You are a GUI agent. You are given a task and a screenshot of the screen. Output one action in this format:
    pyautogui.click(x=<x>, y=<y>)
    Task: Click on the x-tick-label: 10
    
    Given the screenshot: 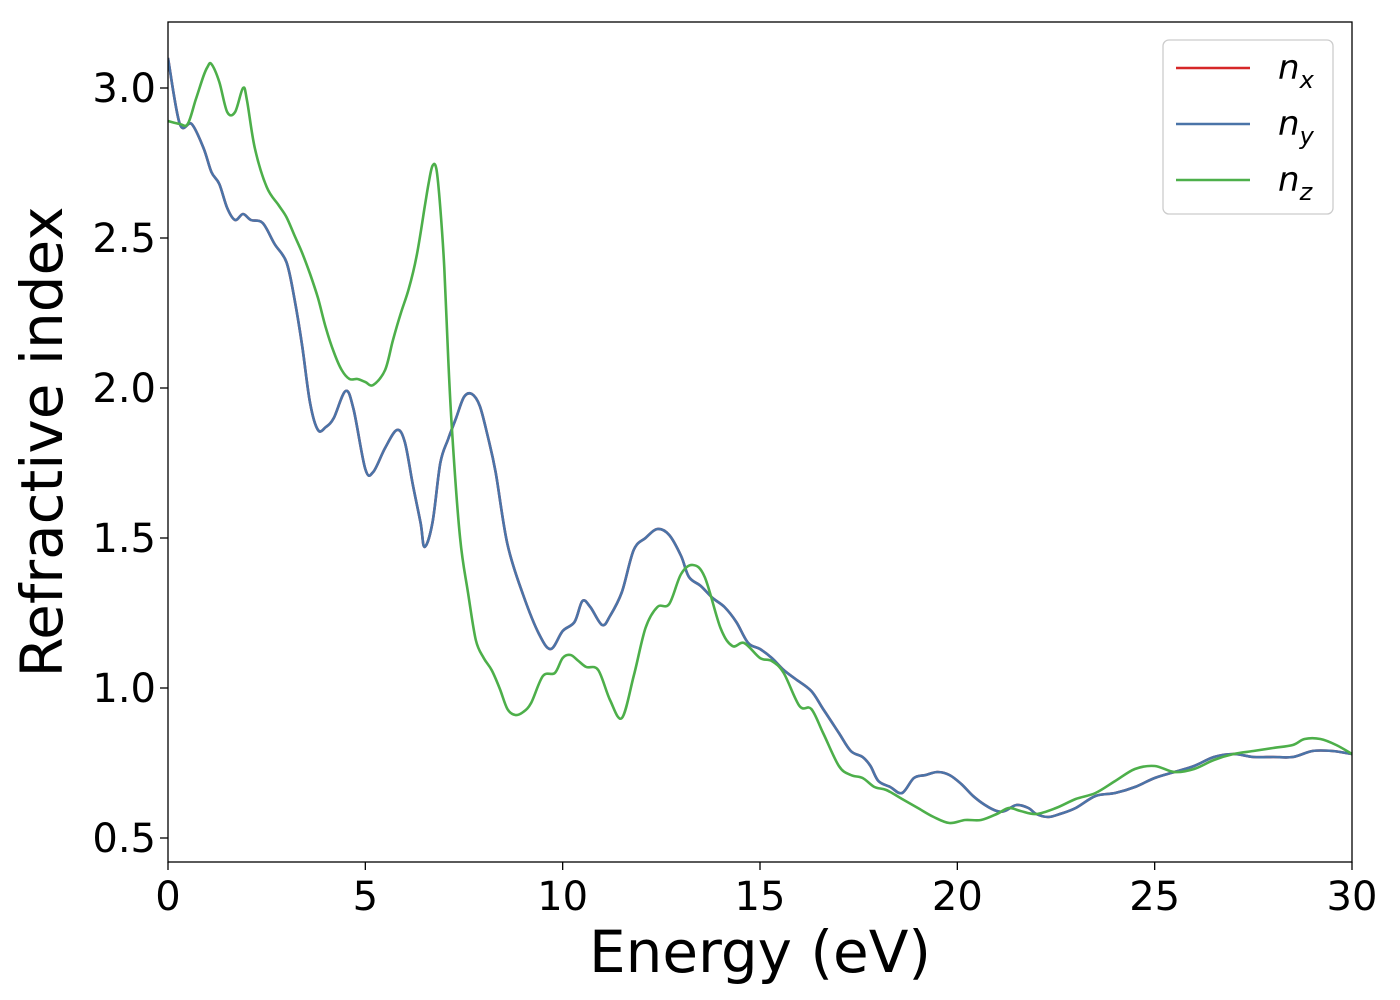 What is the action you would take?
    pyautogui.click(x=562, y=897)
    